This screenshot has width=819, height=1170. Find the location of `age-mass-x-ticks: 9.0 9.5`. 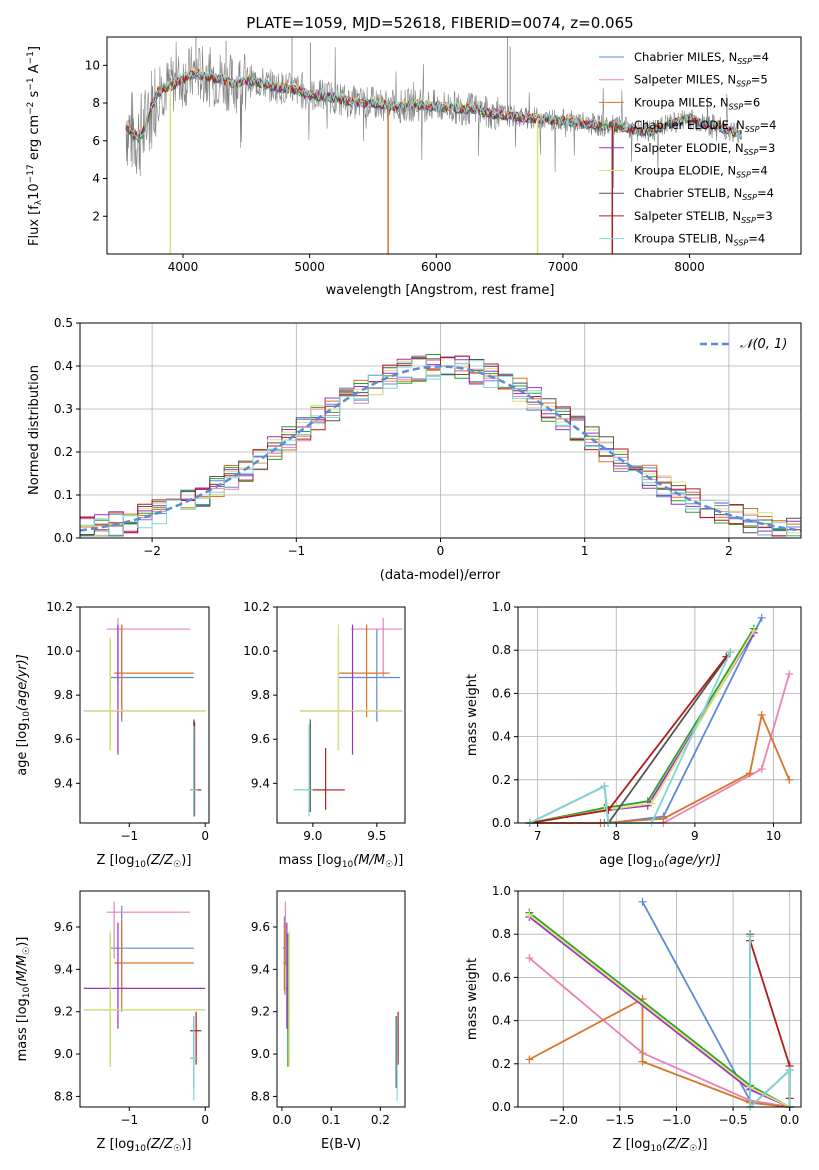

age-mass-x-ticks: 9.0 9.5 is located at coordinates (344, 833).